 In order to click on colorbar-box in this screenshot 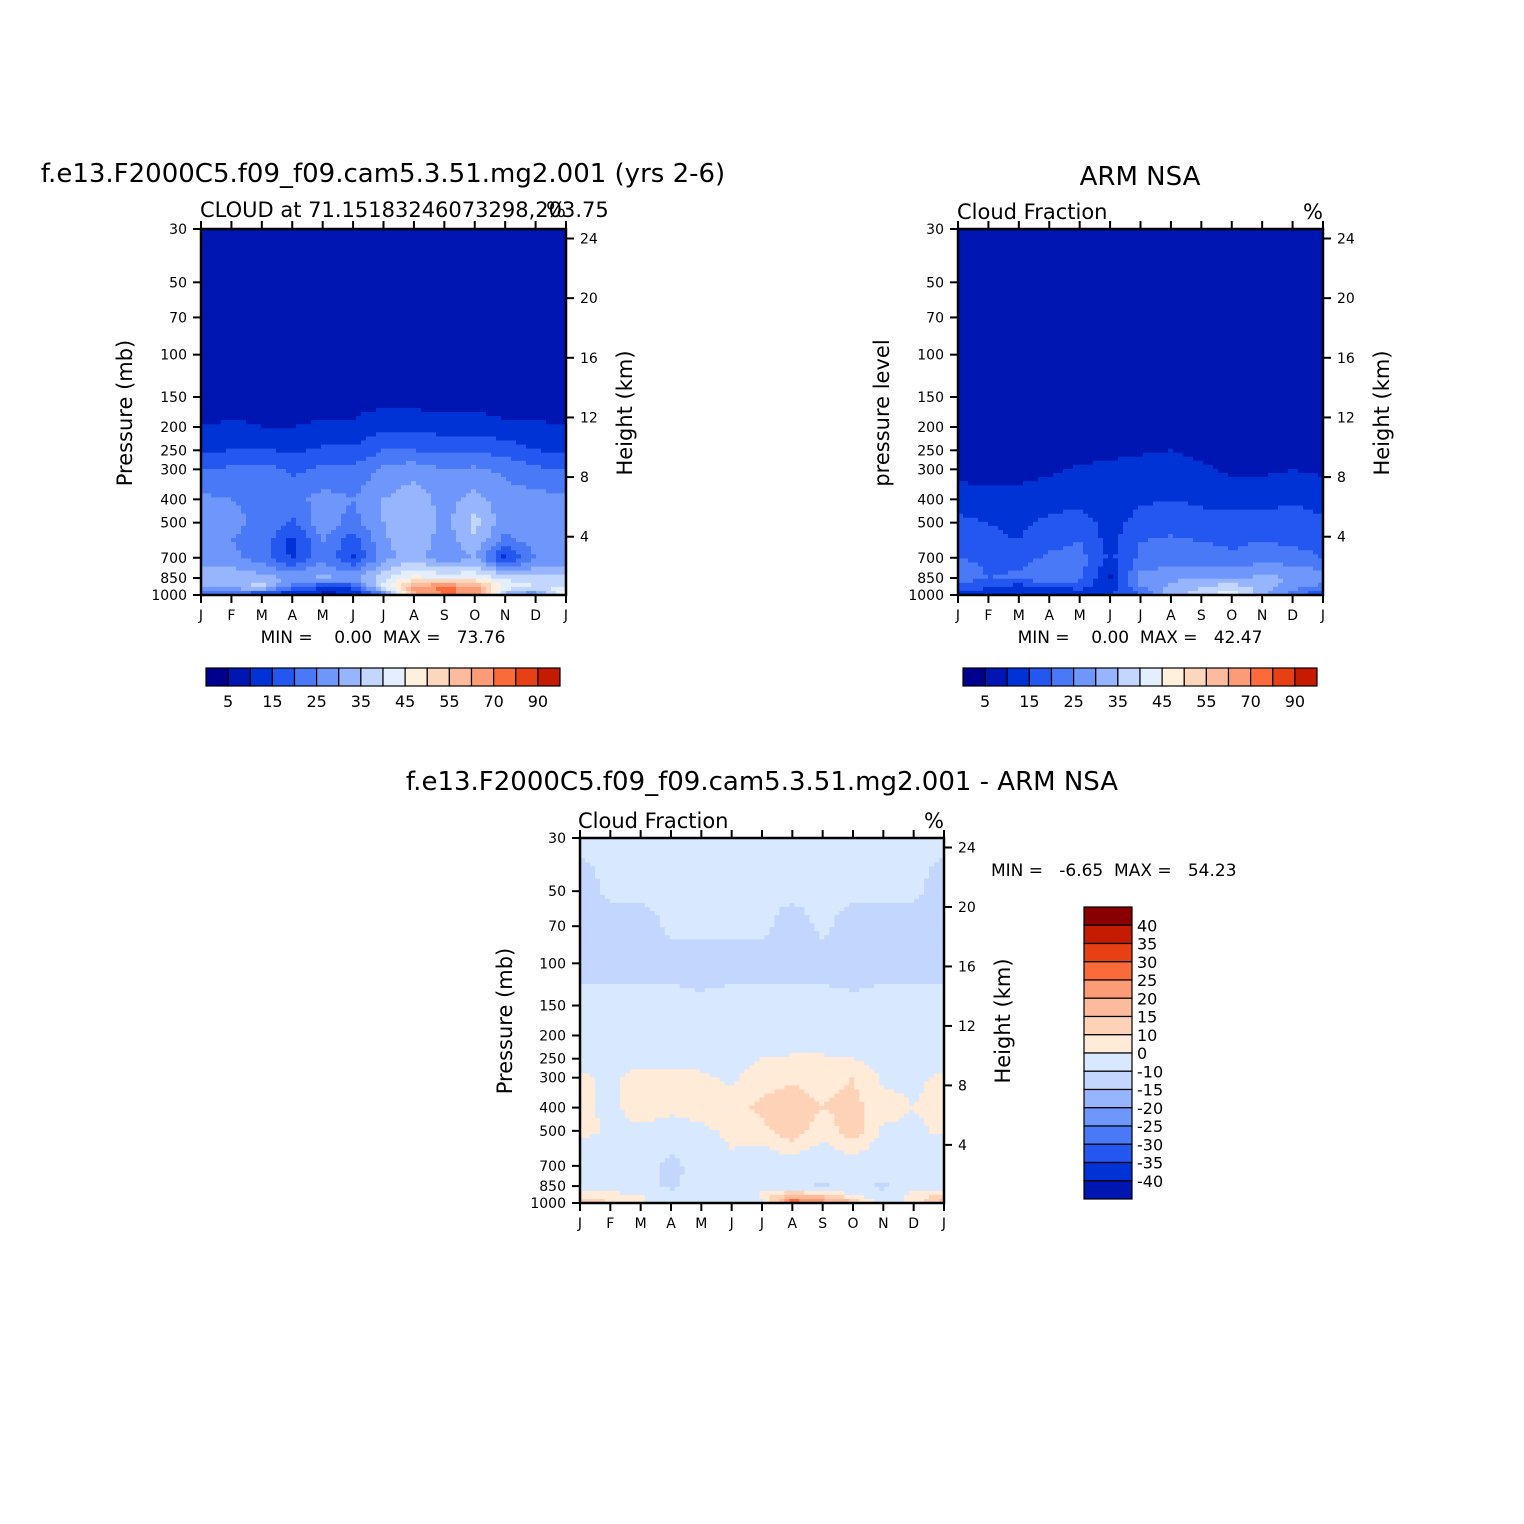, I will do `click(1262, 677)`.